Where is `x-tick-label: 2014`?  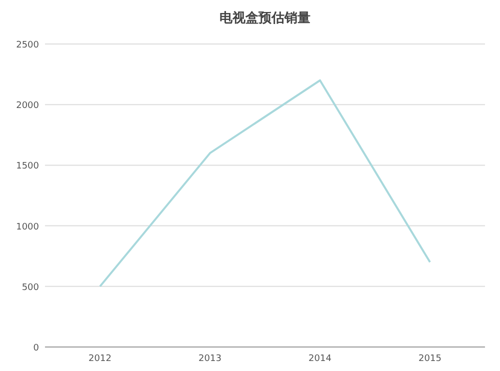 x-tick-label: 2014 is located at coordinates (320, 359).